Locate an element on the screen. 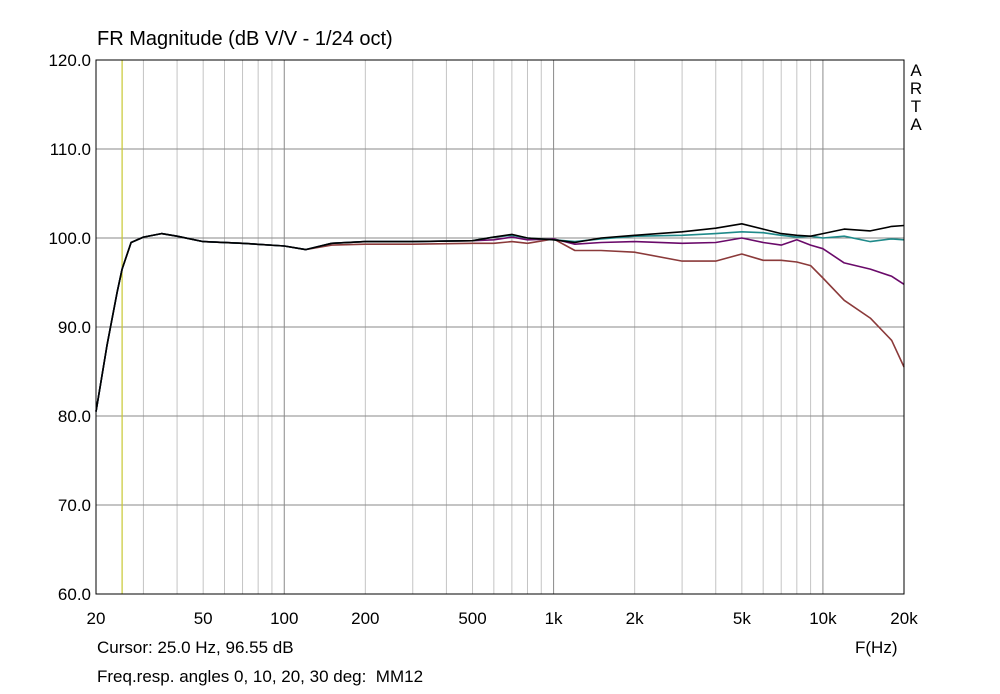 The image size is (1000, 694). x-tick-label: 2k is located at coordinates (635, 618).